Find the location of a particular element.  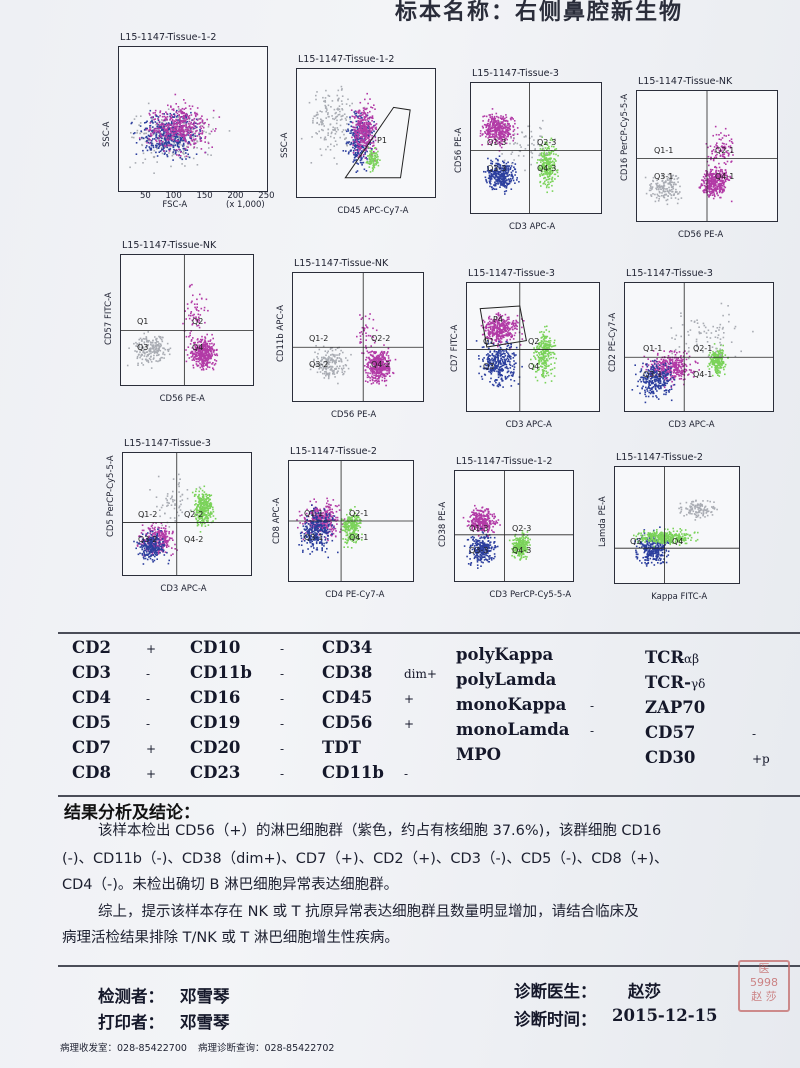

plot-area: Q1-1 Q2-1 Q3-1 Q4-1 is located at coordinates (707, 156).